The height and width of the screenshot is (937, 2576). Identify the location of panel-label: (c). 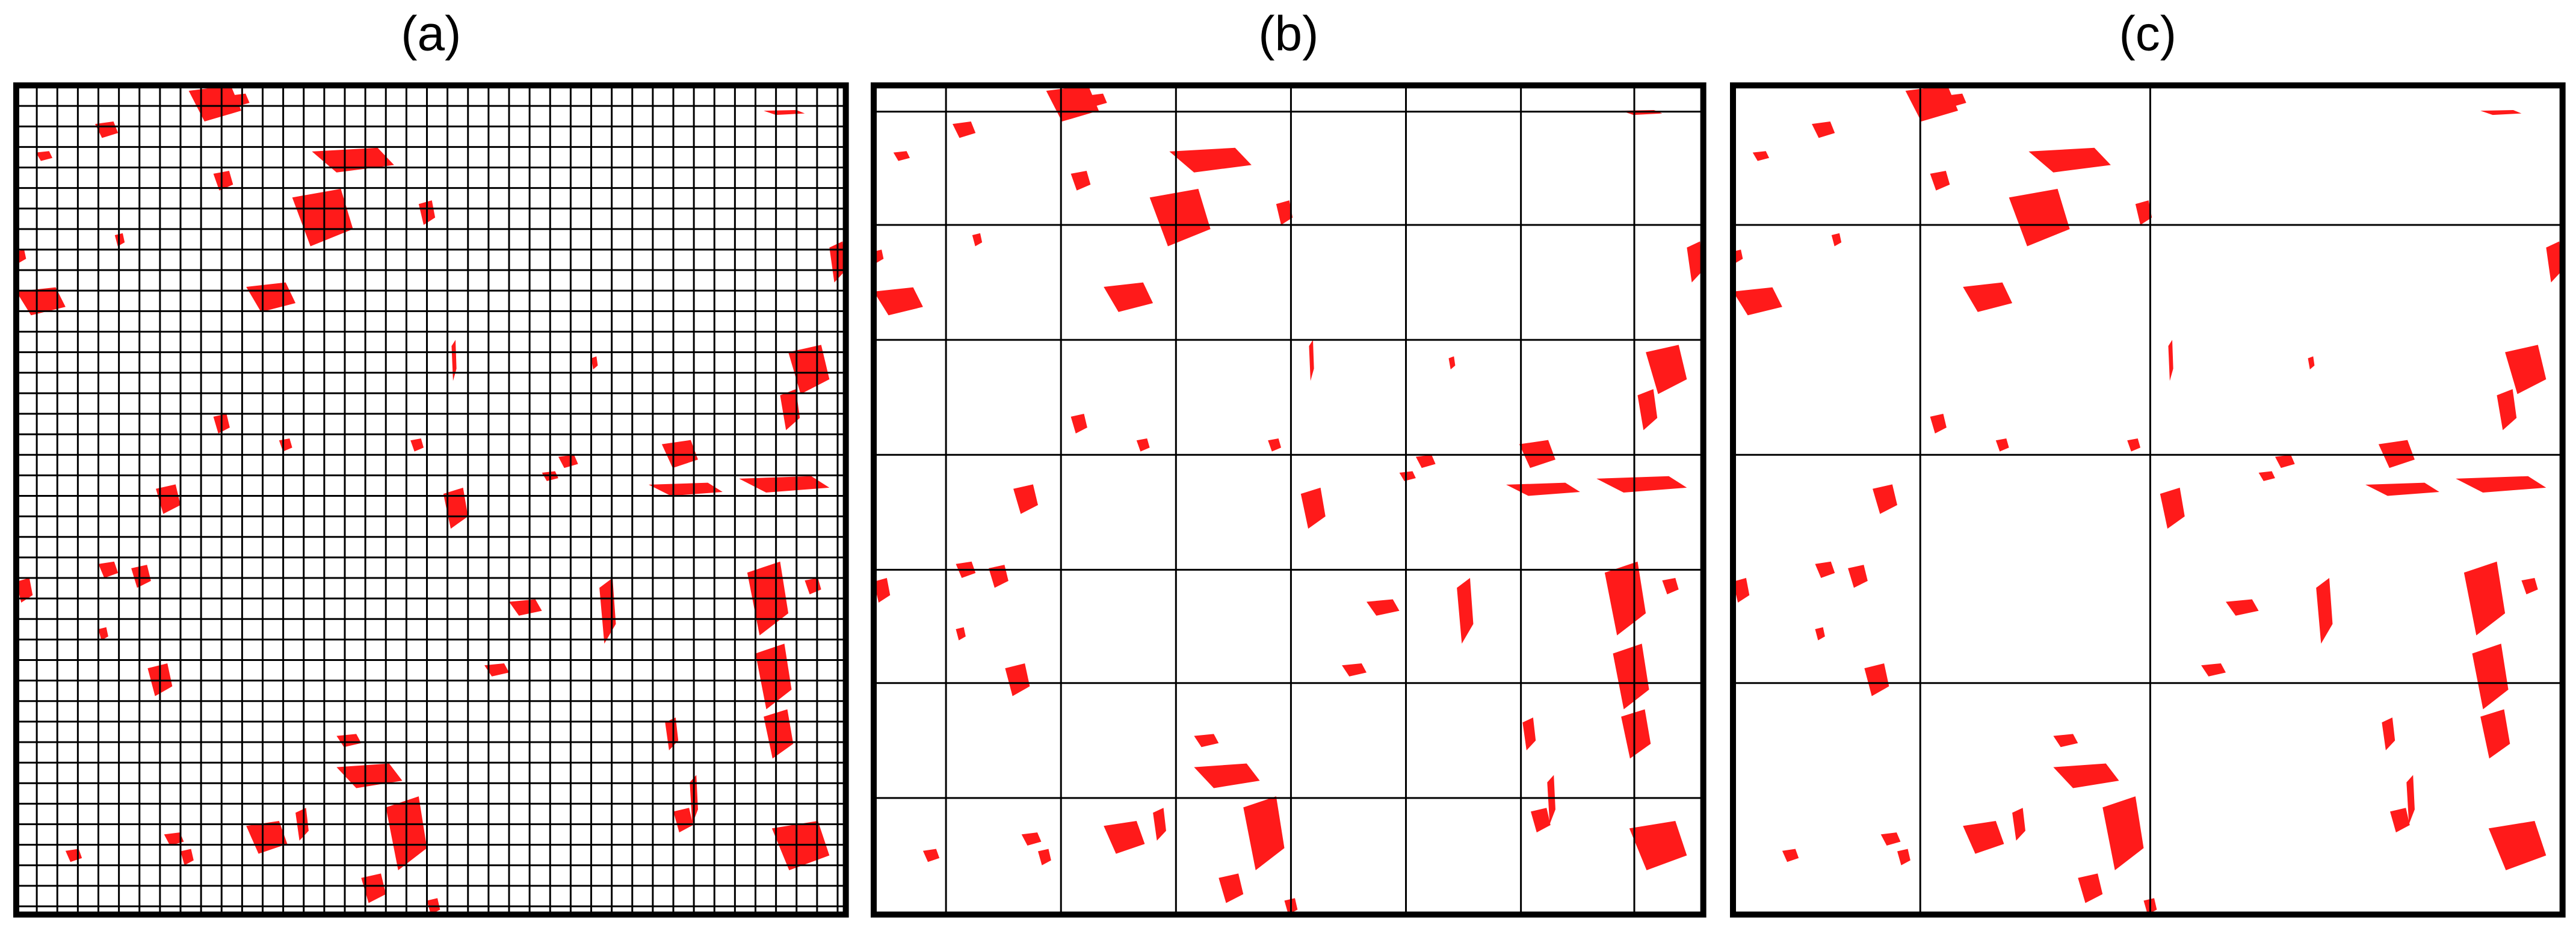
(2148, 34).